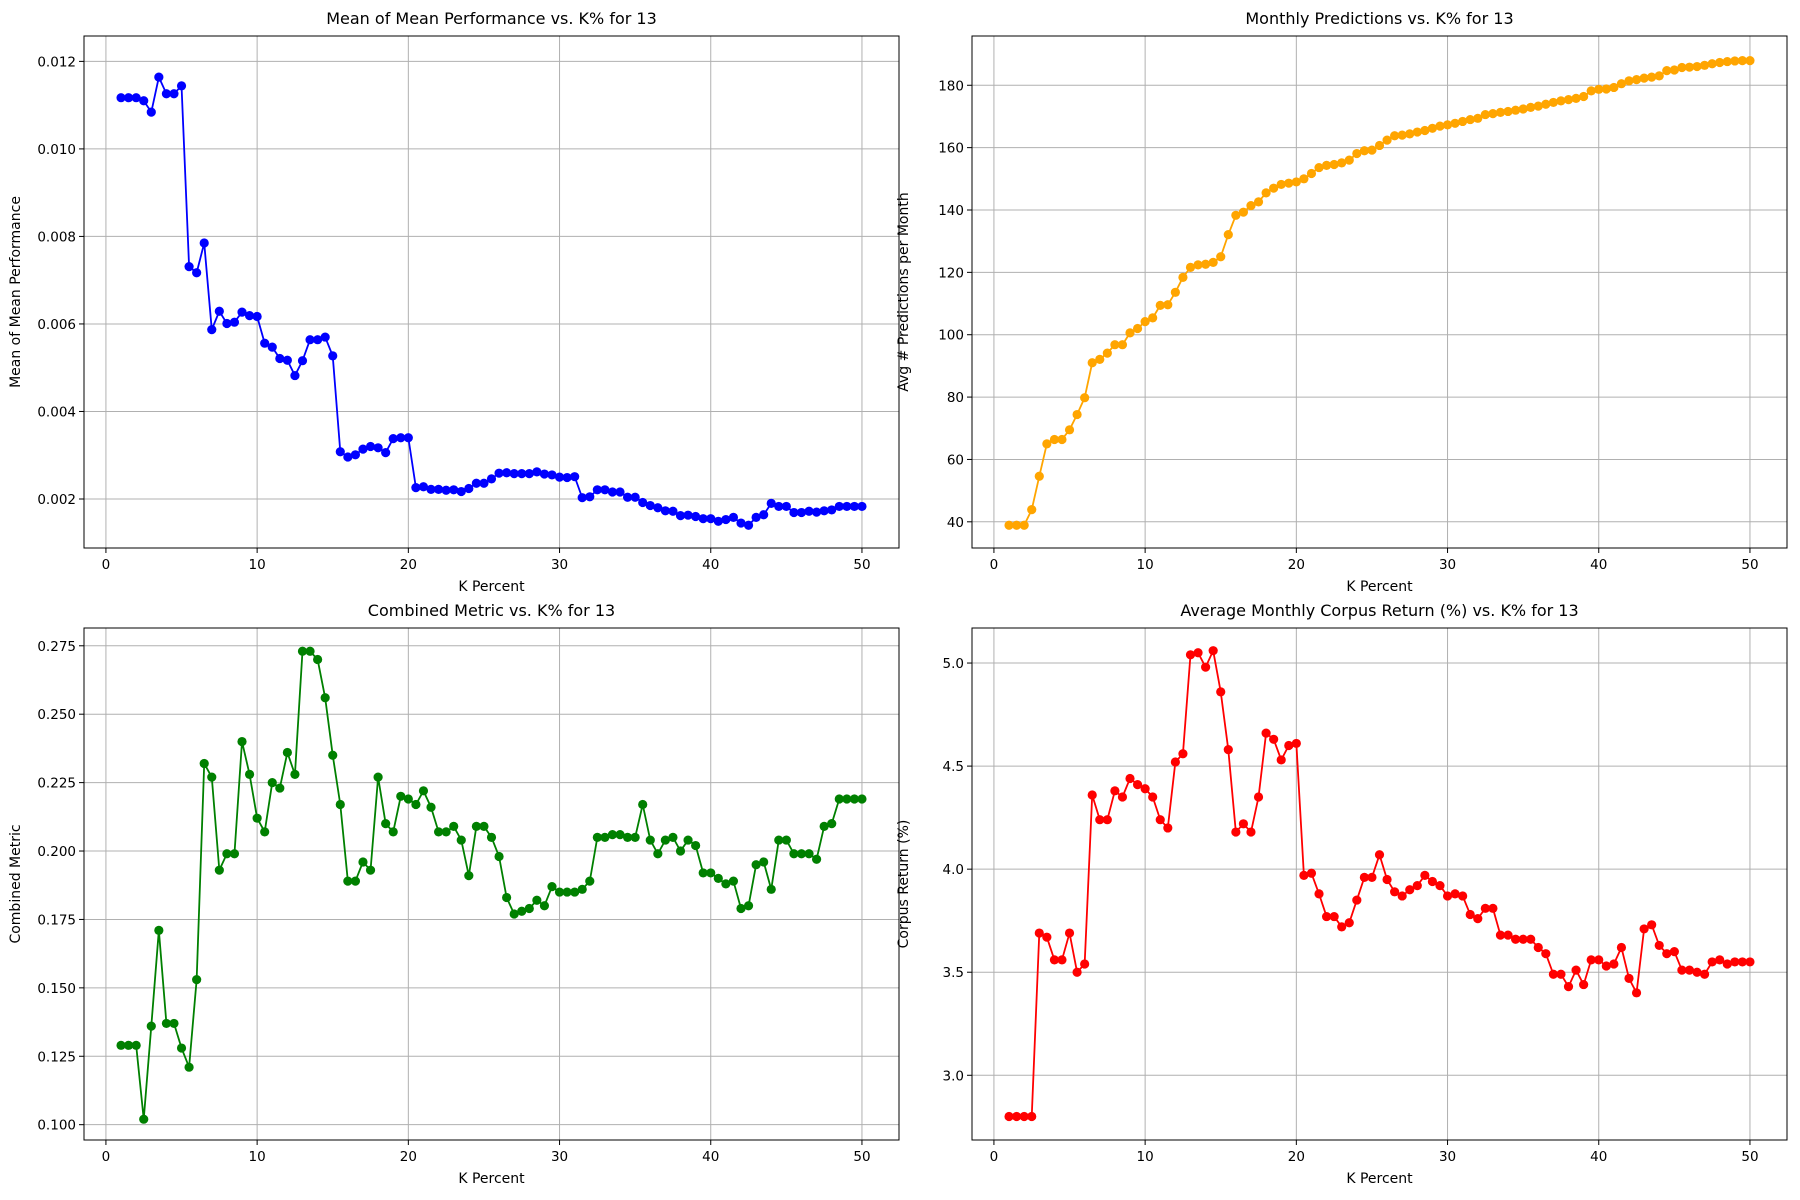 The height and width of the screenshot is (1200, 1800). Describe the element at coordinates (953, 1076) in the screenshot. I see `y-tick-label: 3.0` at that location.